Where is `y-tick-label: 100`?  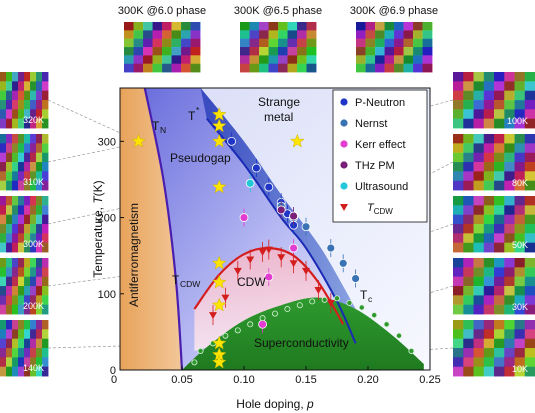
y-tick-label: 100 is located at coordinates (107, 295).